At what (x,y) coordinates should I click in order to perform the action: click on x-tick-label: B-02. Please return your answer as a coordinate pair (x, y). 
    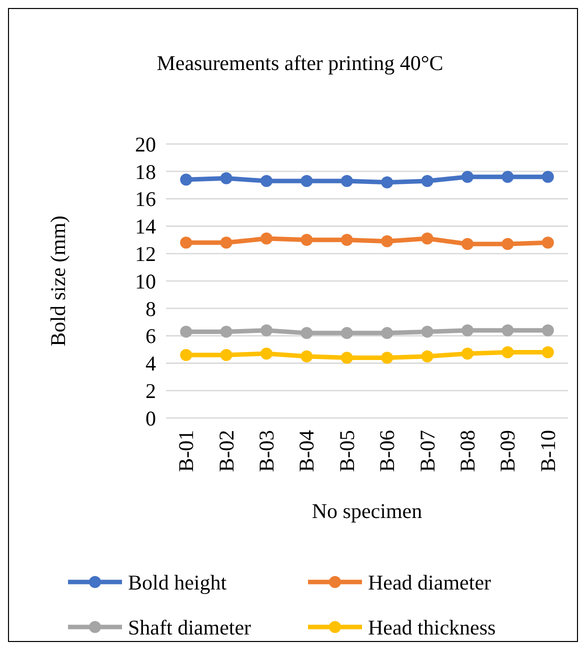
    Looking at the image, I should click on (226, 451).